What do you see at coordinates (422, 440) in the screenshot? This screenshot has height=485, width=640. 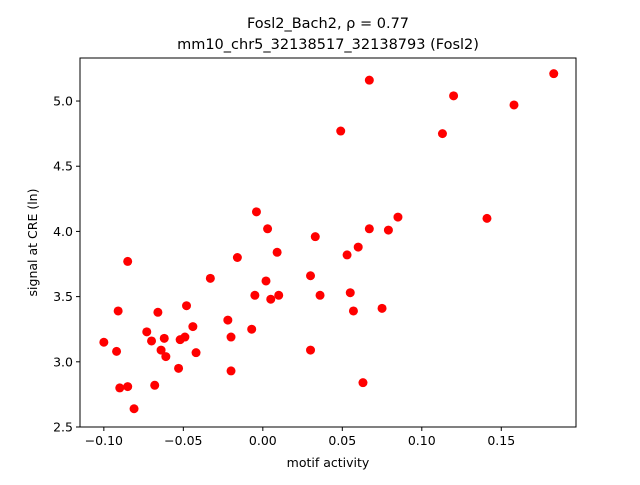 I see `x-tick-label: 0.10` at bounding box center [422, 440].